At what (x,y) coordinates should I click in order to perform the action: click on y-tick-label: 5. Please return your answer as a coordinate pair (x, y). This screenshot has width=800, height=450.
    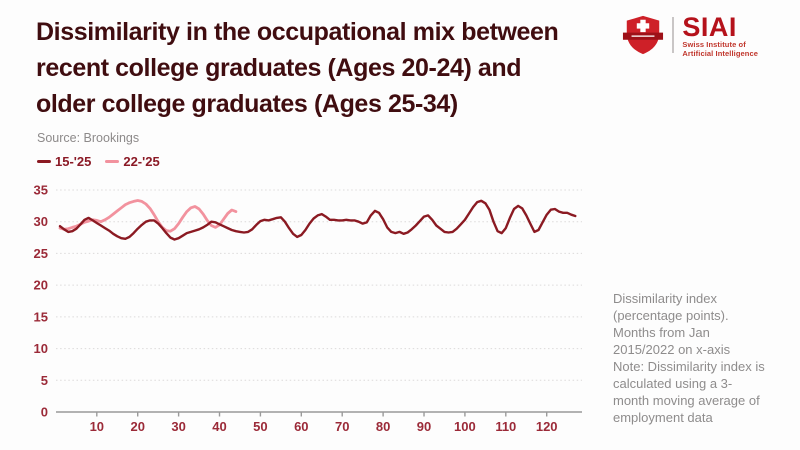
    Looking at the image, I should click on (44, 380).